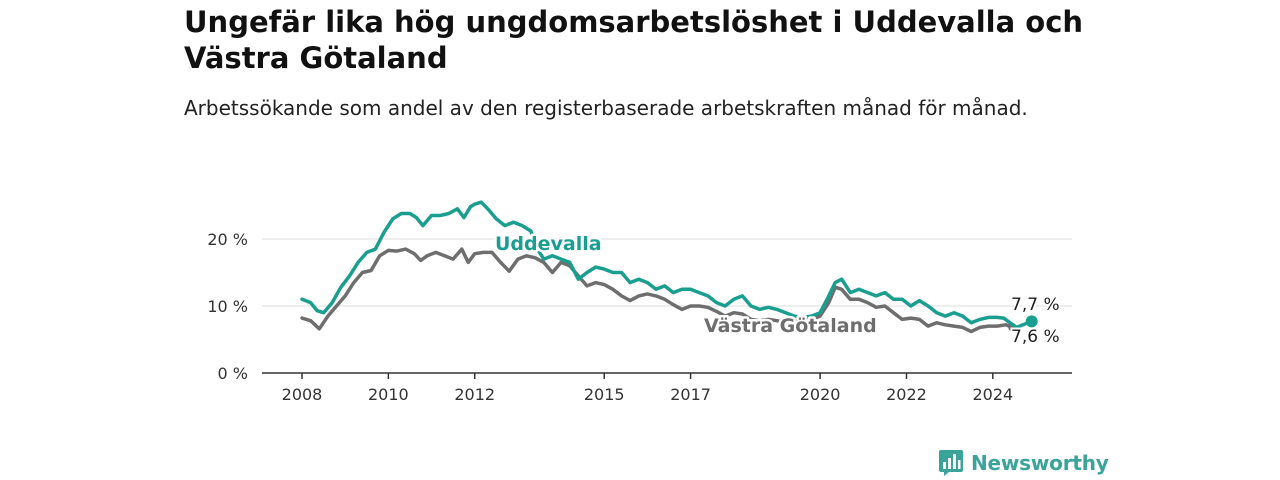  I want to click on x-tick-label: 2020, so click(820, 394).